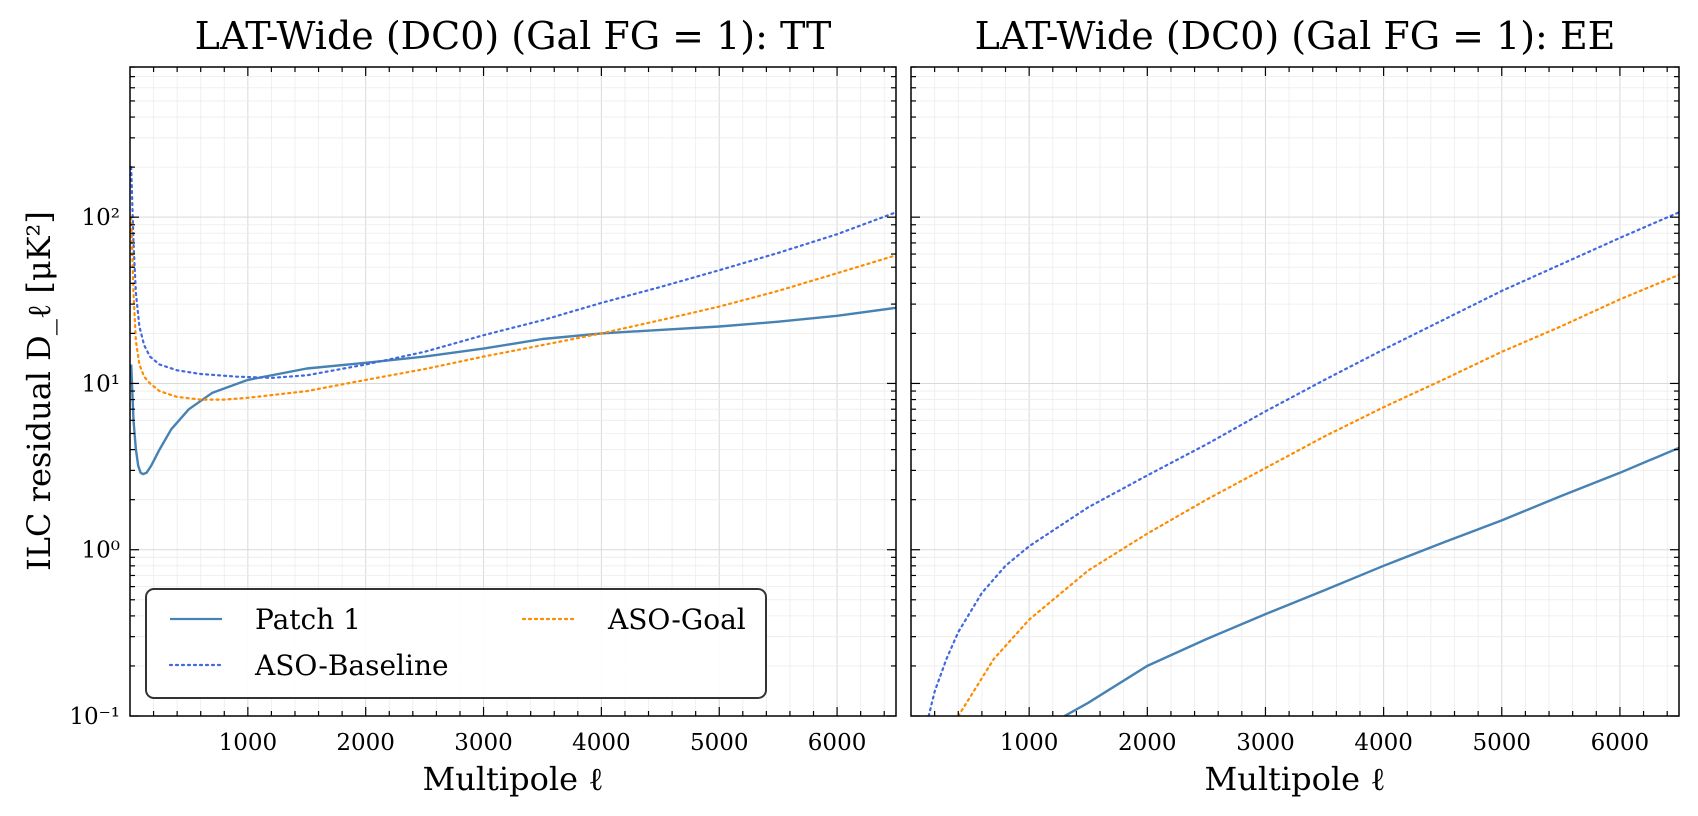 The image size is (1698, 816). I want to click on tt-chart-title: LAT-Wide (DC0) (Gal FG = 1): TT, so click(513, 36).